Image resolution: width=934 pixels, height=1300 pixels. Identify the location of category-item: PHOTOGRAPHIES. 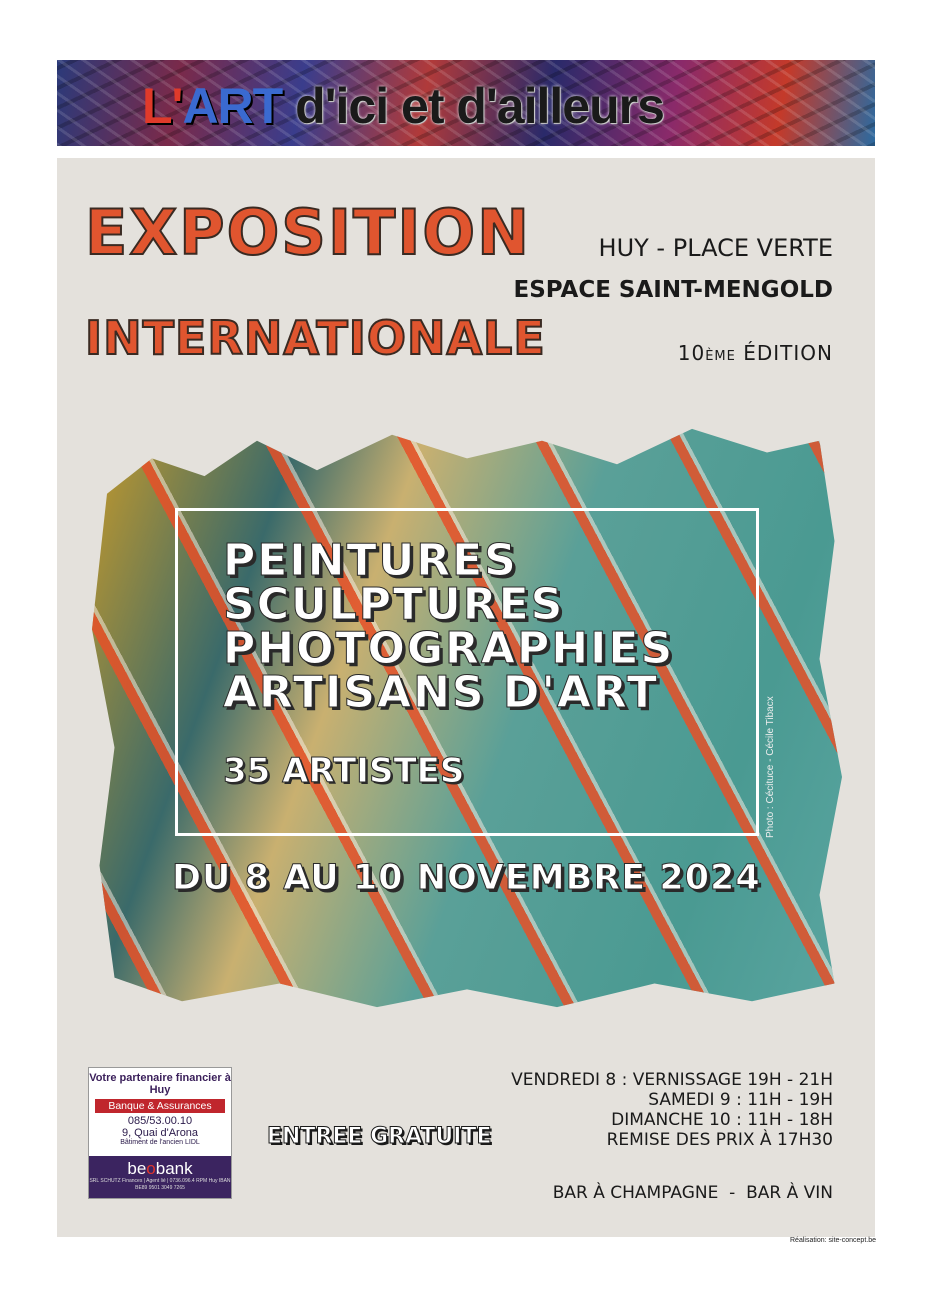
(448, 648).